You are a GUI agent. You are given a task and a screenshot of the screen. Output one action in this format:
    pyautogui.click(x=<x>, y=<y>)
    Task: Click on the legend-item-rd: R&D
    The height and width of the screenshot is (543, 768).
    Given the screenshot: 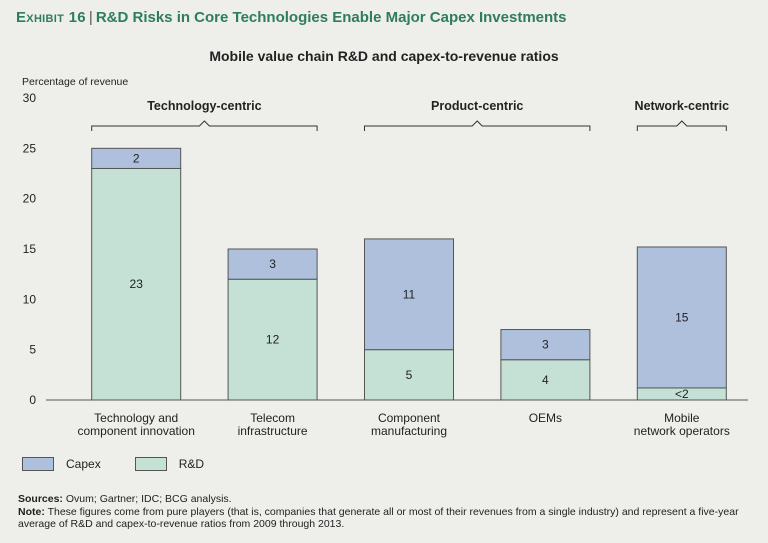 What is the action you would take?
    pyautogui.click(x=169, y=464)
    